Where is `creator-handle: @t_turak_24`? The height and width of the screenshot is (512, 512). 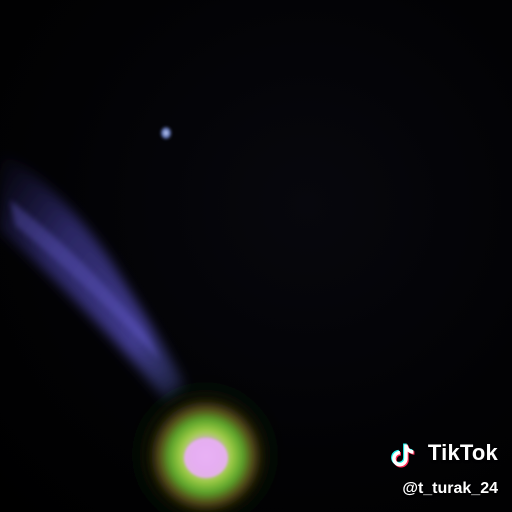 creator-handle: @t_turak_24 is located at coordinates (450, 488).